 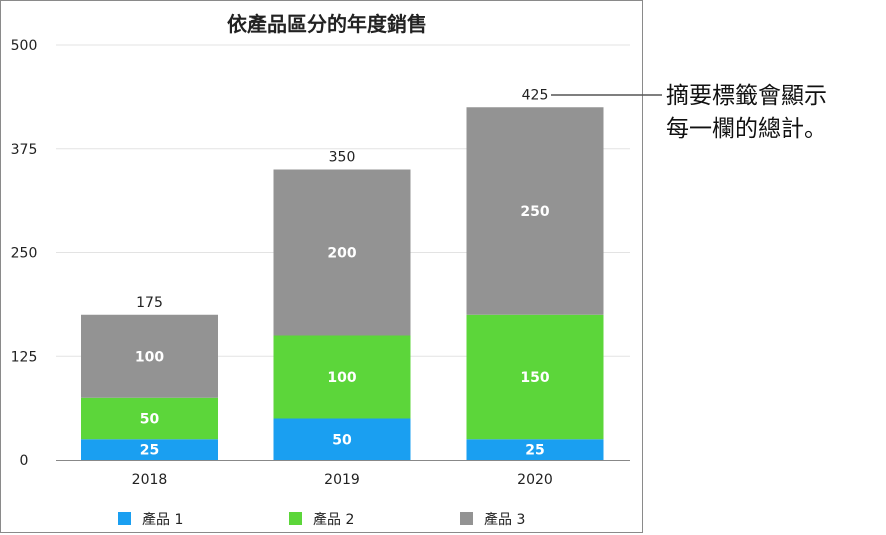 I want to click on y-tick-label: 125, so click(x=24, y=357).